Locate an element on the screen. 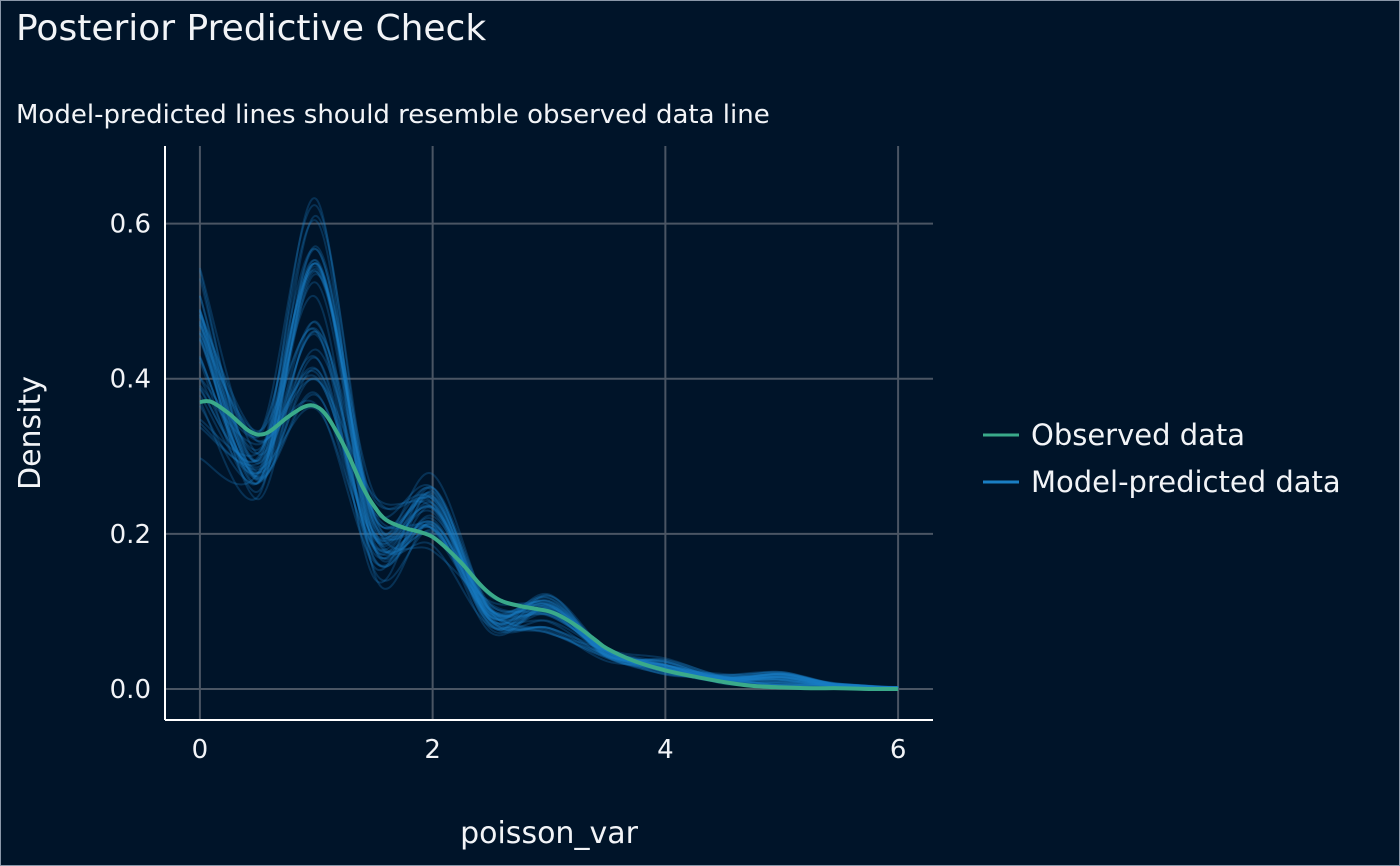 This screenshot has height=866, width=1400. y-axis-title: Density is located at coordinates (30, 433).